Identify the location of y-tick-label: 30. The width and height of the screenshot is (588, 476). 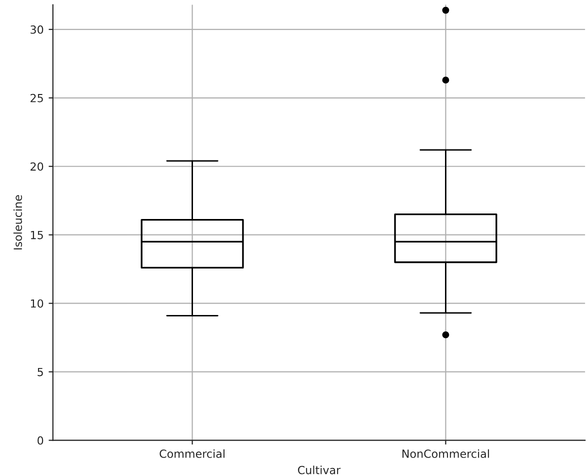
(37, 29).